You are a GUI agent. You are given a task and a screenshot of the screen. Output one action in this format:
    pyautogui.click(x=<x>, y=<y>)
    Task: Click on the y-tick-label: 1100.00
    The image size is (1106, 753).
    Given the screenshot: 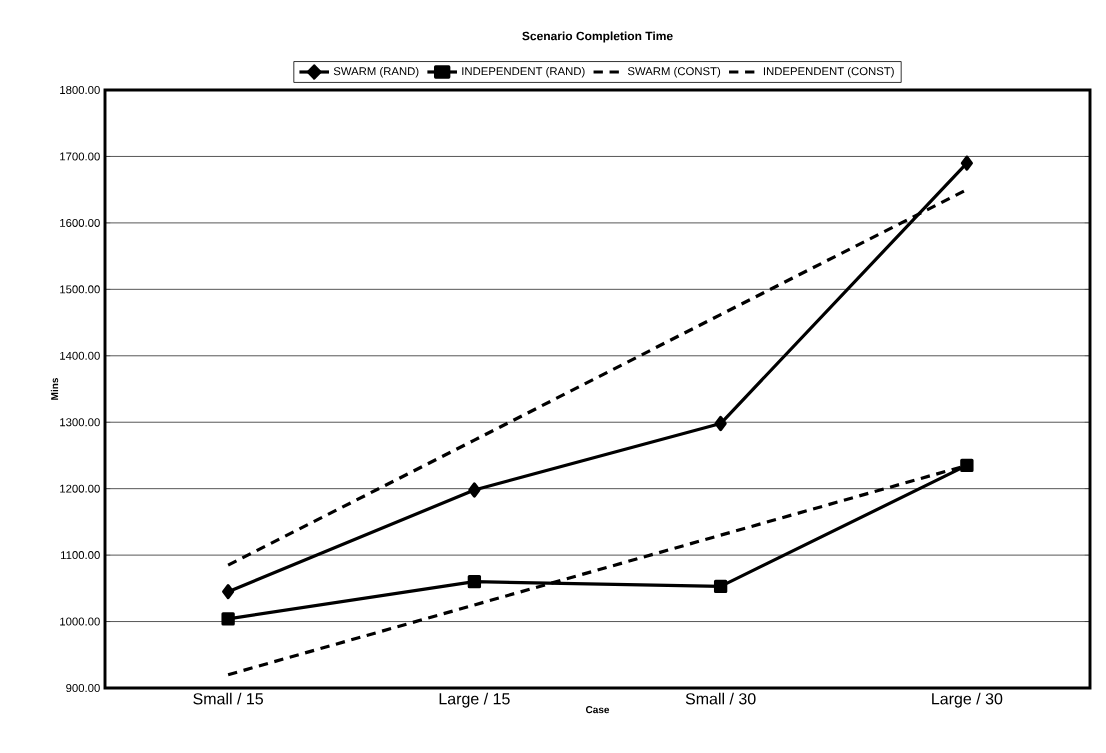 What is the action you would take?
    pyautogui.click(x=80, y=555)
    